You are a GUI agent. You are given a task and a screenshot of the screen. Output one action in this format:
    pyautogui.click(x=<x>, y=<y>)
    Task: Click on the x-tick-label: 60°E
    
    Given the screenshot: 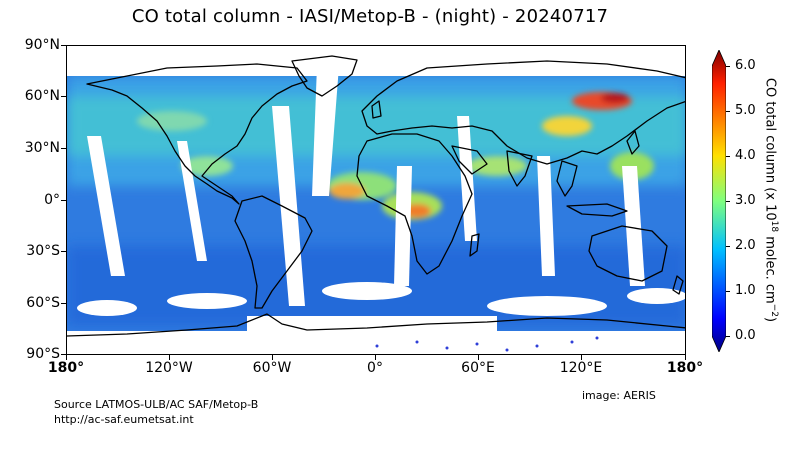 What is the action you would take?
    pyautogui.click(x=478, y=368)
    